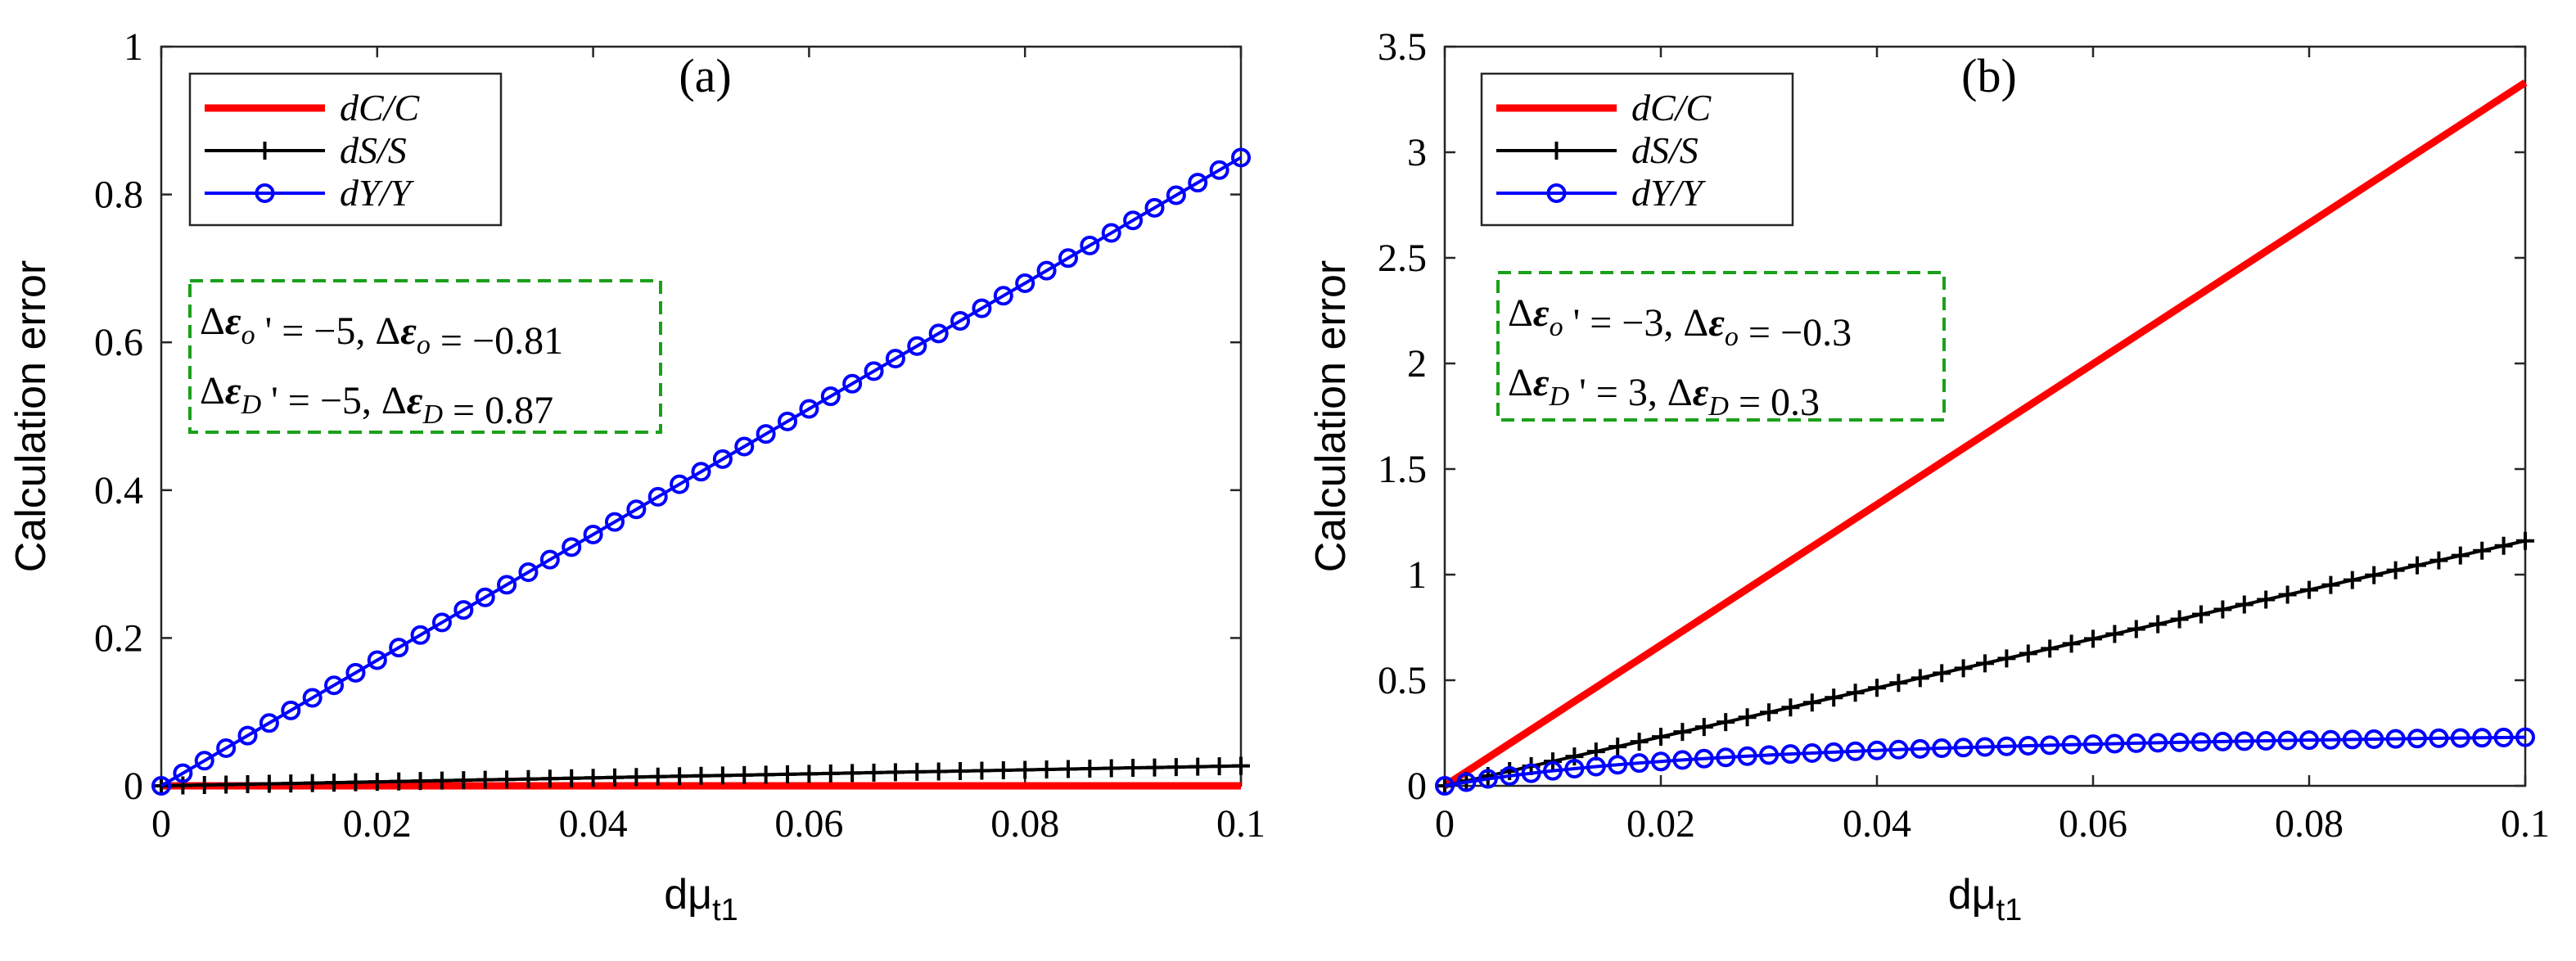  What do you see at coordinates (705, 75) in the screenshot?
I see `panel-label: (a)` at bounding box center [705, 75].